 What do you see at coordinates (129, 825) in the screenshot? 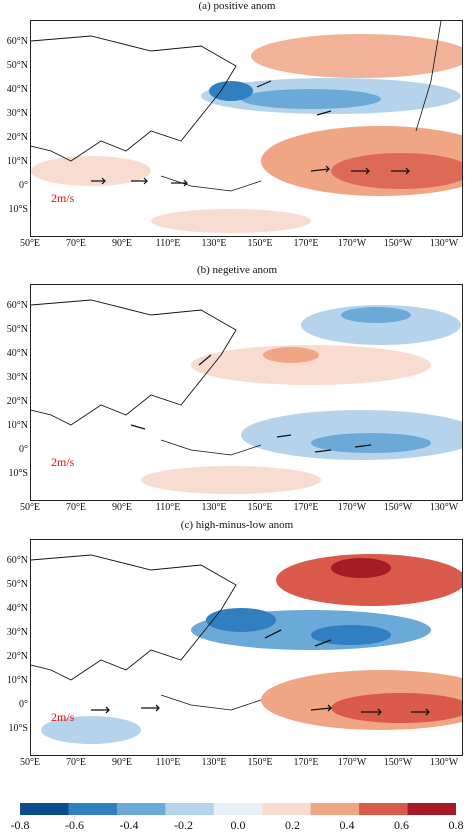
I see `colorbar-tick-label: -0.4` at bounding box center [129, 825].